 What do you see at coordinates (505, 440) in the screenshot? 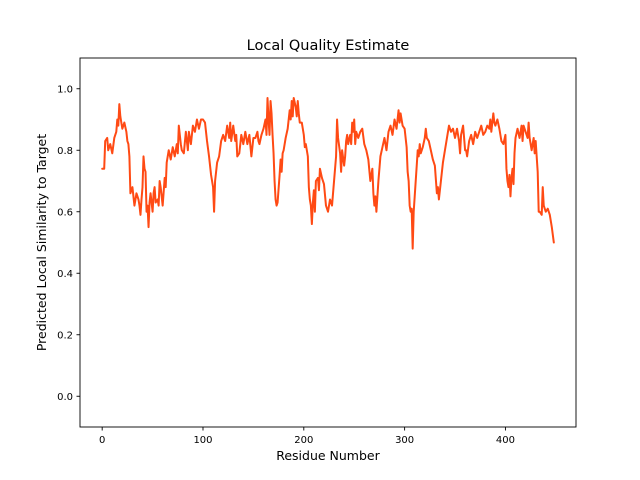
I see `x-tick-label: 400` at bounding box center [505, 440].